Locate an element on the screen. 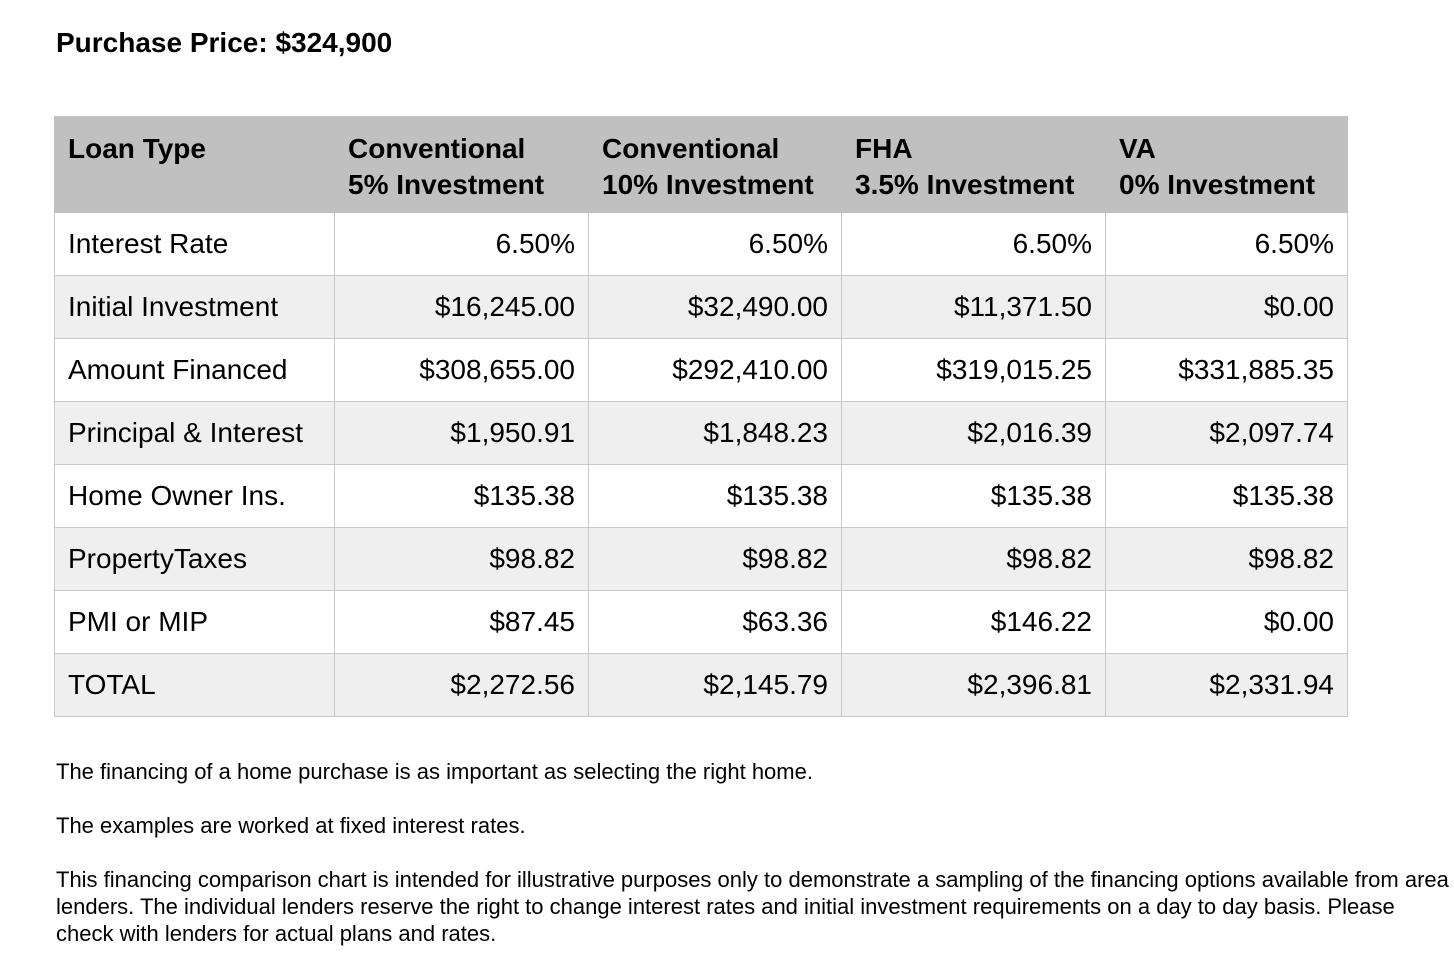  page-title: Purchase Price: $324,900 is located at coordinates (224, 42).